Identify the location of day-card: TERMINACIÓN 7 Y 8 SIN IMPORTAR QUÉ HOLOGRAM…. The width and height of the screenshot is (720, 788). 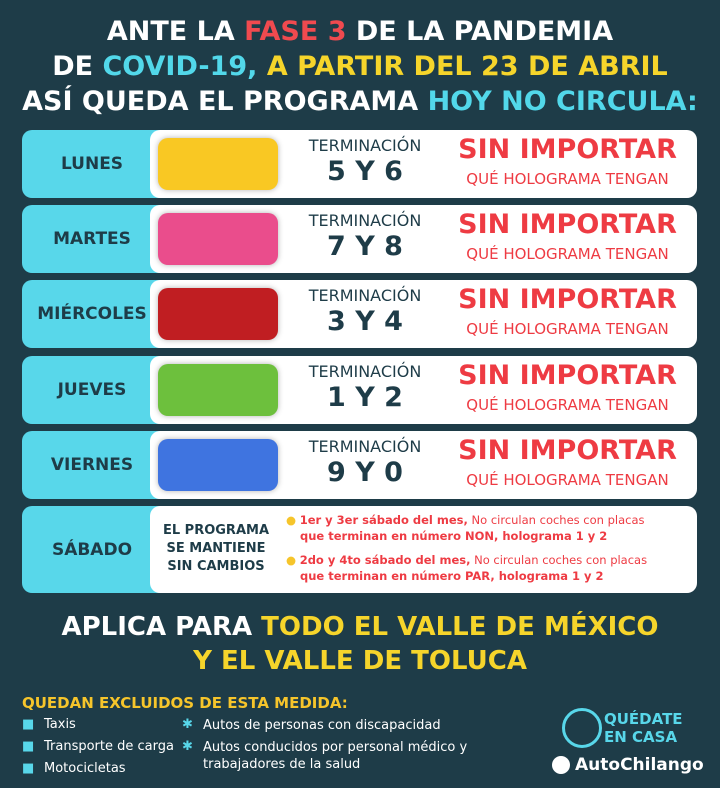
(423, 239).